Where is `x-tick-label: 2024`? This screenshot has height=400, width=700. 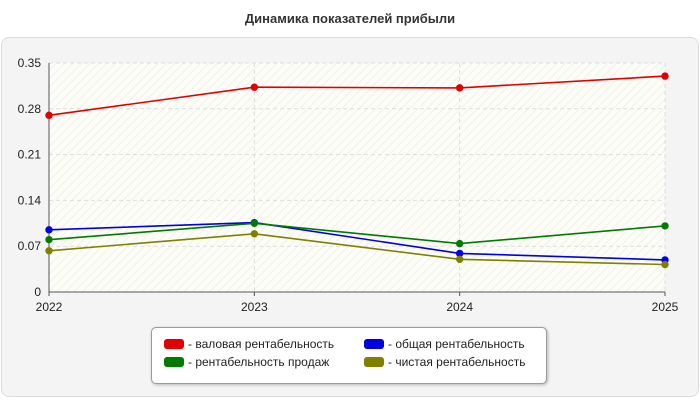
x-tick-label: 2024 is located at coordinates (459, 307).